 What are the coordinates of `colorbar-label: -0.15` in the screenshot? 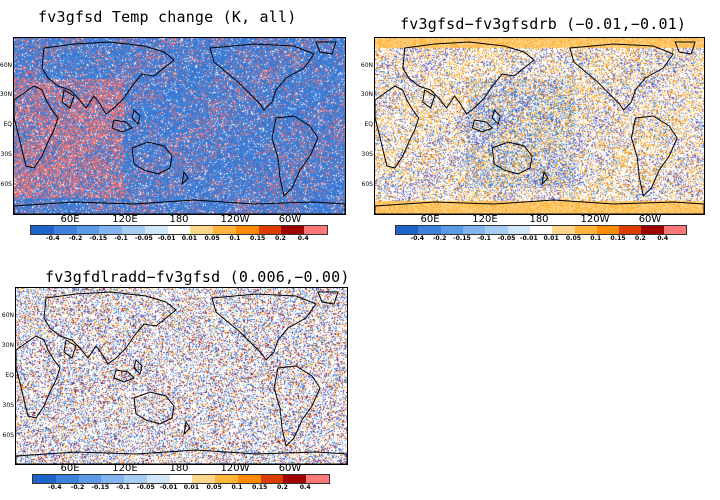 It's located at (100, 487).